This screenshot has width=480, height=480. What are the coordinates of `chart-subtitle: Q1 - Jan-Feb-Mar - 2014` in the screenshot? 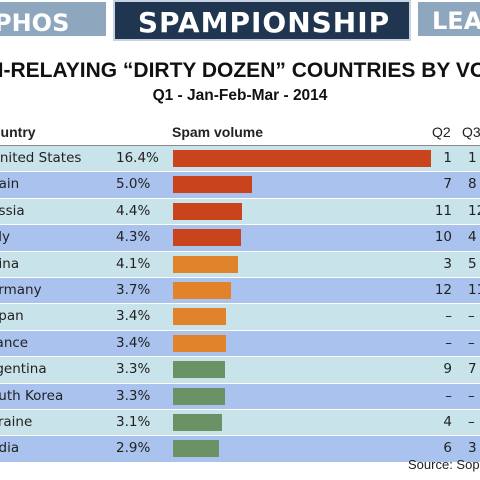 It's located at (240, 95).